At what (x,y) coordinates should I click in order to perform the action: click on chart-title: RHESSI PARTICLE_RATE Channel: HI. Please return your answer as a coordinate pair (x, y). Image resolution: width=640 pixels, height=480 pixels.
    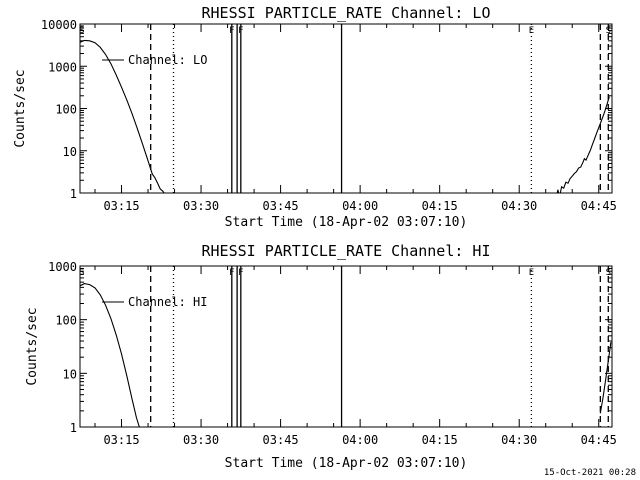
    Looking at the image, I should click on (346, 251).